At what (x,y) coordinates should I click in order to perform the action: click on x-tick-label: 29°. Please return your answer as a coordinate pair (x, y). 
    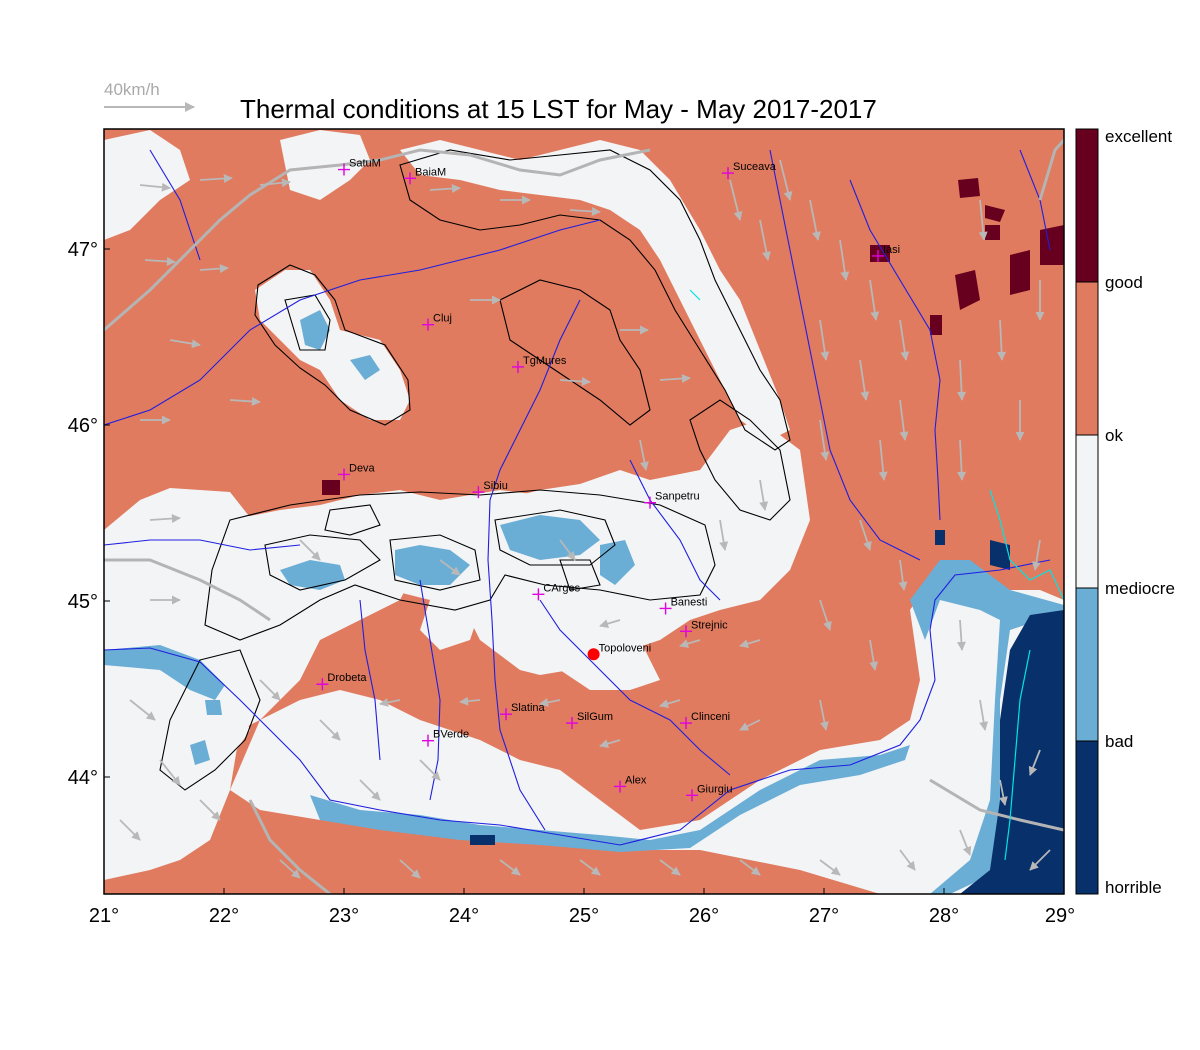
    Looking at the image, I should click on (1060, 916).